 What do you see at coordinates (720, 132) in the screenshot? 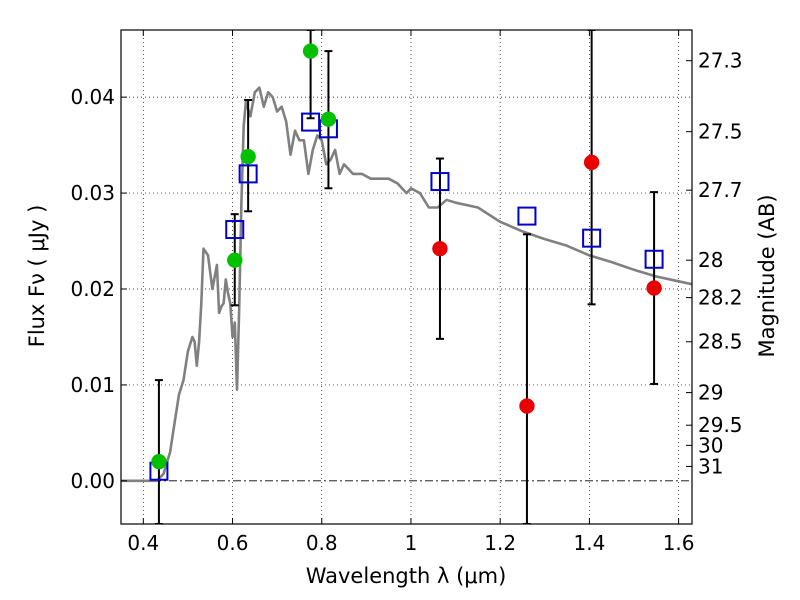
I see `magnitude-tick-label: 27.5` at bounding box center [720, 132].